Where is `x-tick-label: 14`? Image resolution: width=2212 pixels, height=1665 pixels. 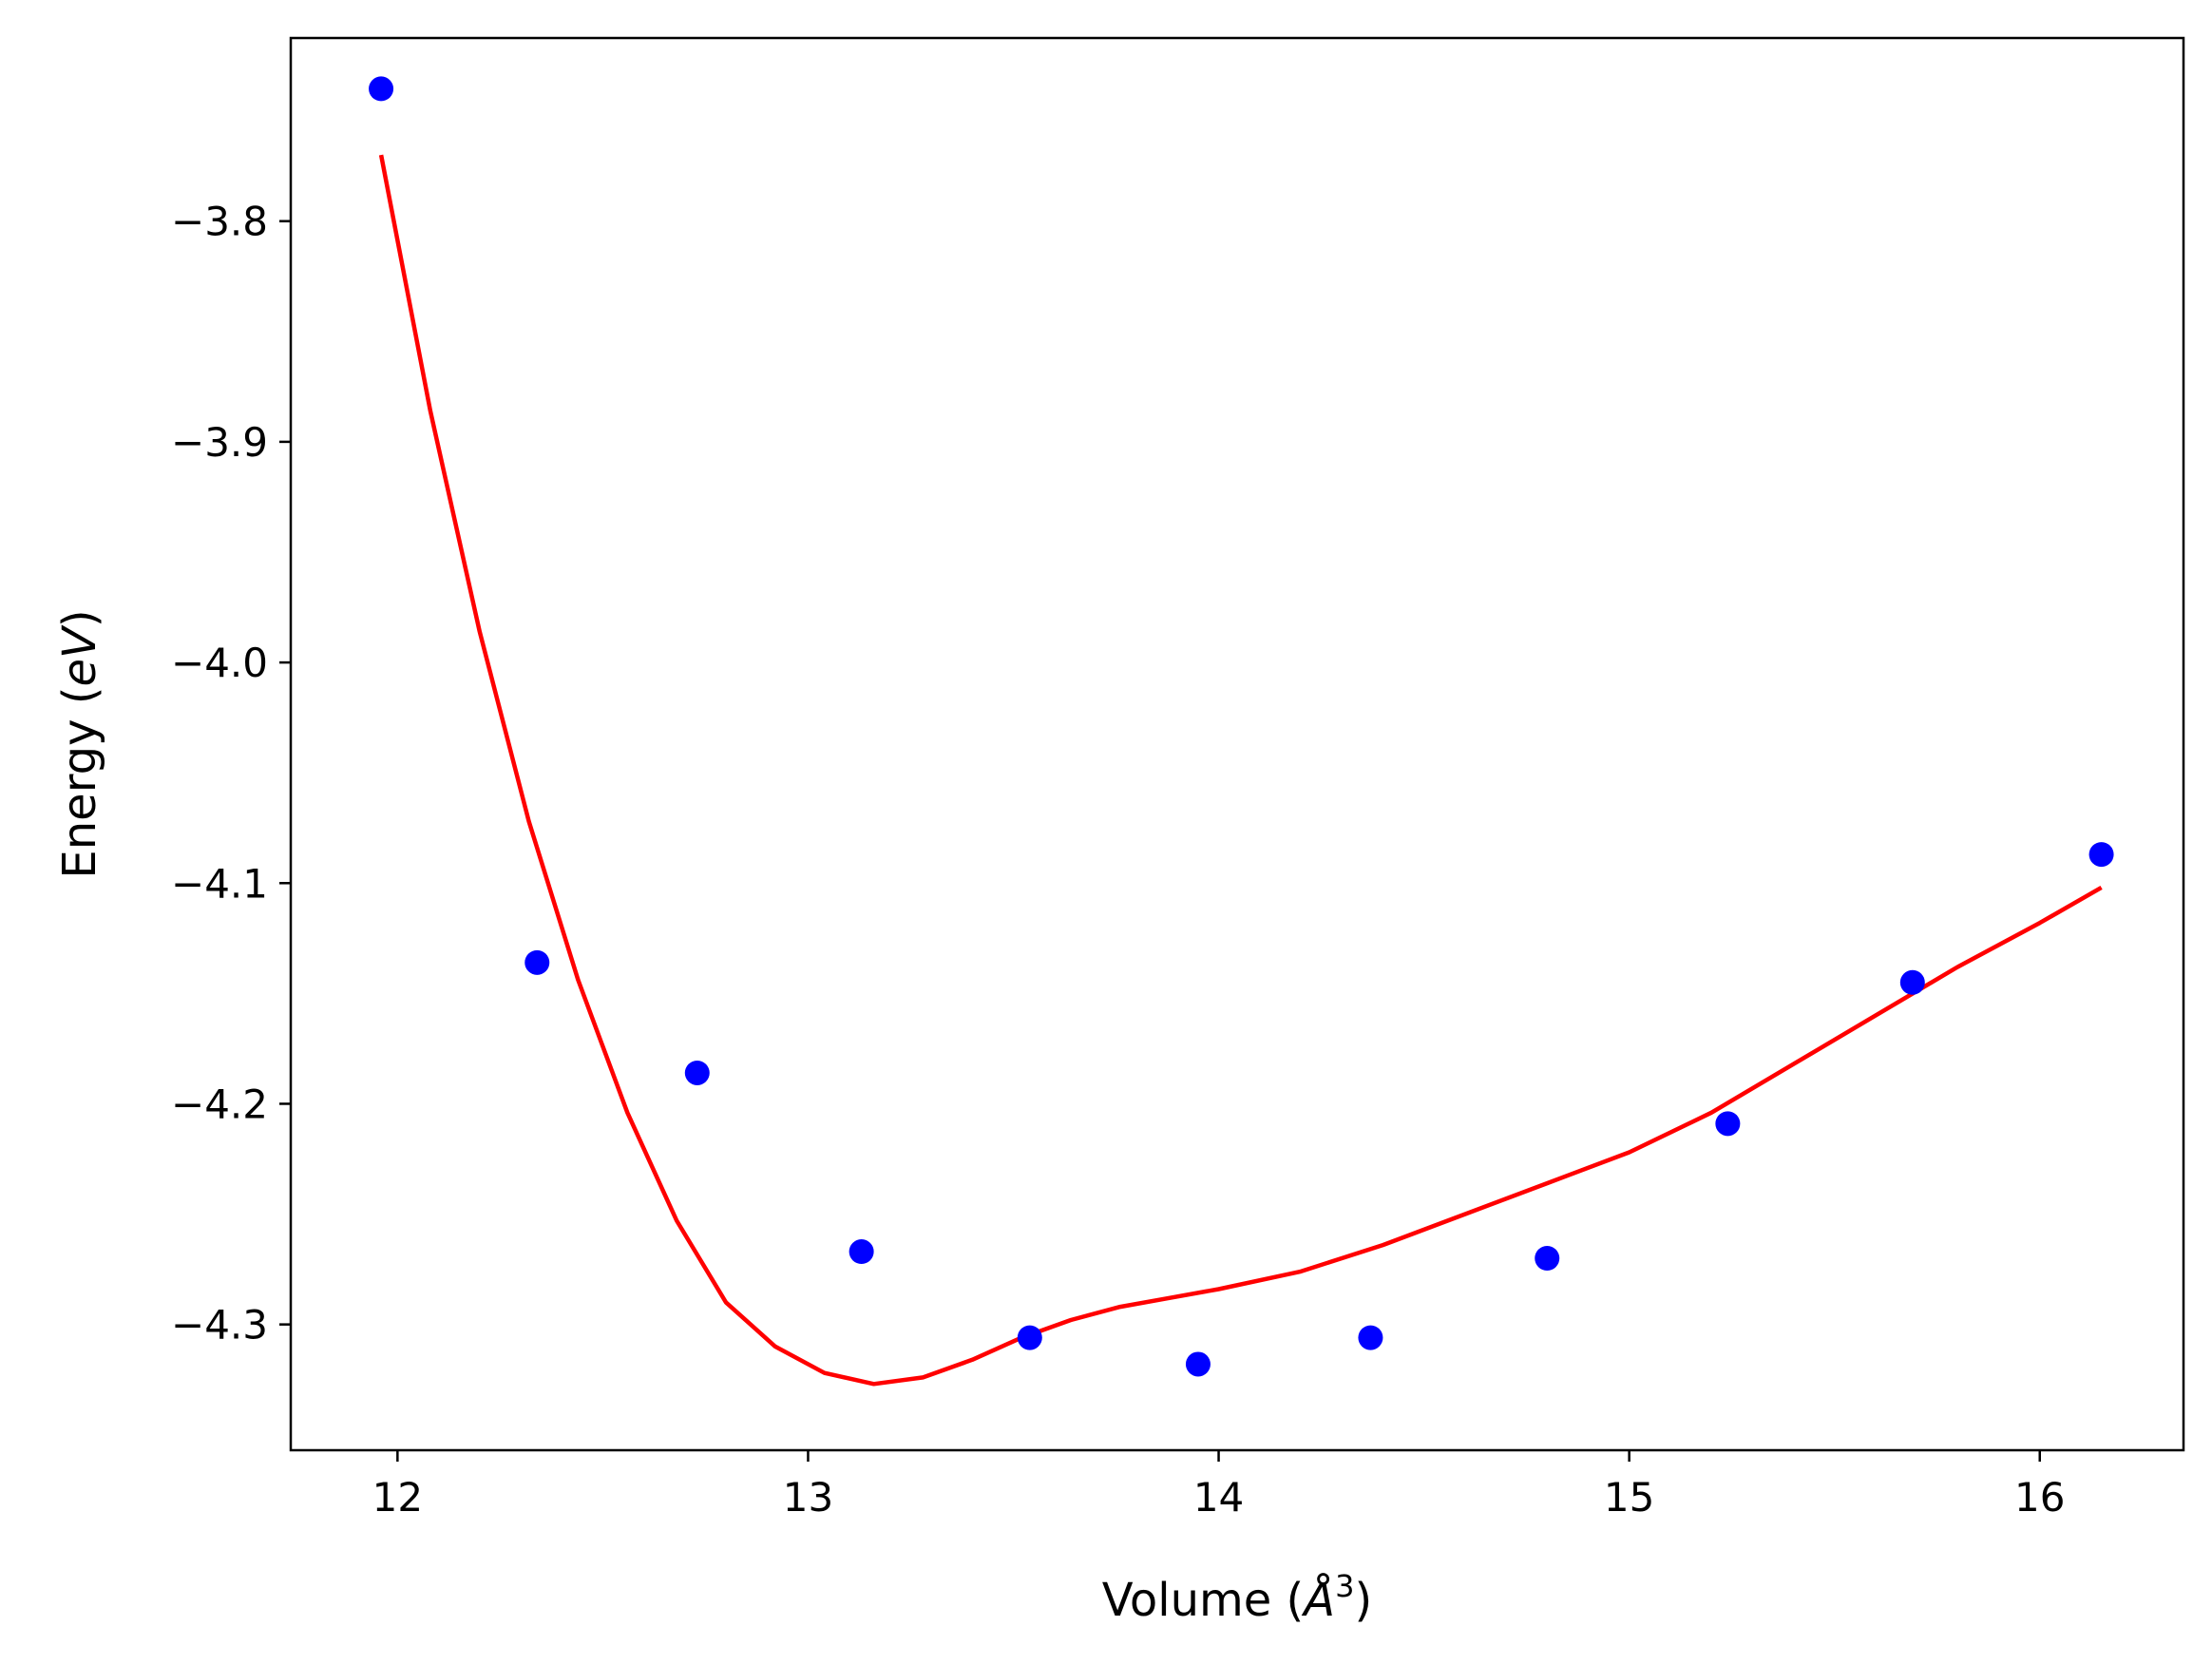 x-tick-label: 14 is located at coordinates (1219, 1497).